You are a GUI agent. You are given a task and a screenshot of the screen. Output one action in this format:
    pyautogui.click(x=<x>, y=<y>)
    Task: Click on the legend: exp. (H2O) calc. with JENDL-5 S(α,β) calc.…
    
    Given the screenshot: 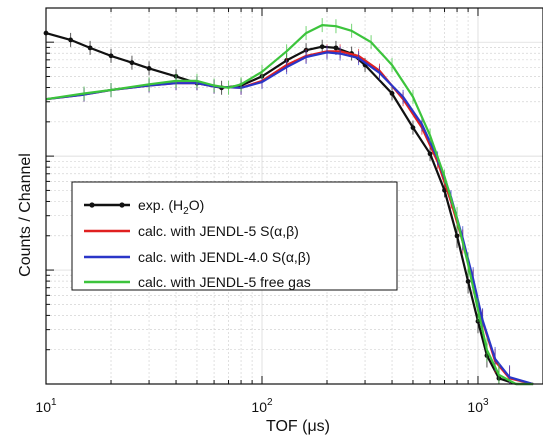 What is the action you would take?
    pyautogui.click(x=234, y=236)
    